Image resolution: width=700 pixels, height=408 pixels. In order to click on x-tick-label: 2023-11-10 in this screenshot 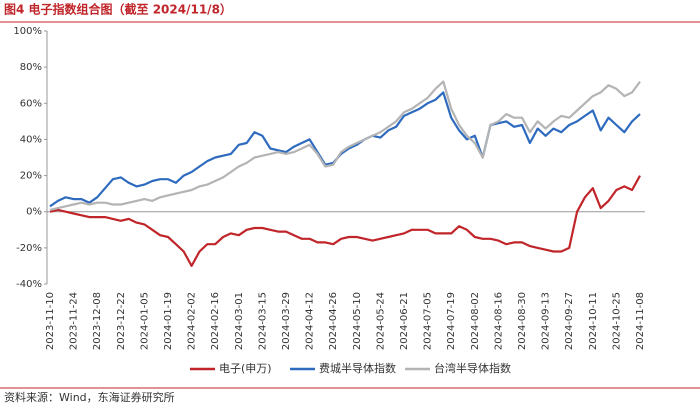, I will do `click(50, 321)`.